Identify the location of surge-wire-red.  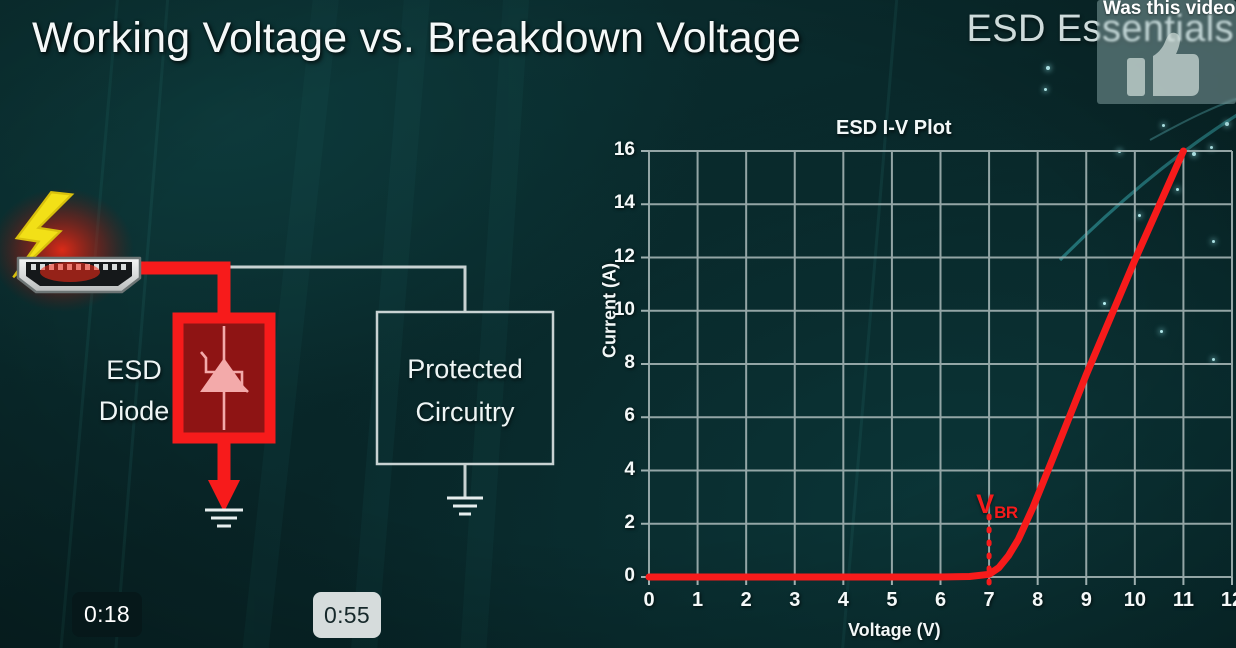
(181, 374).